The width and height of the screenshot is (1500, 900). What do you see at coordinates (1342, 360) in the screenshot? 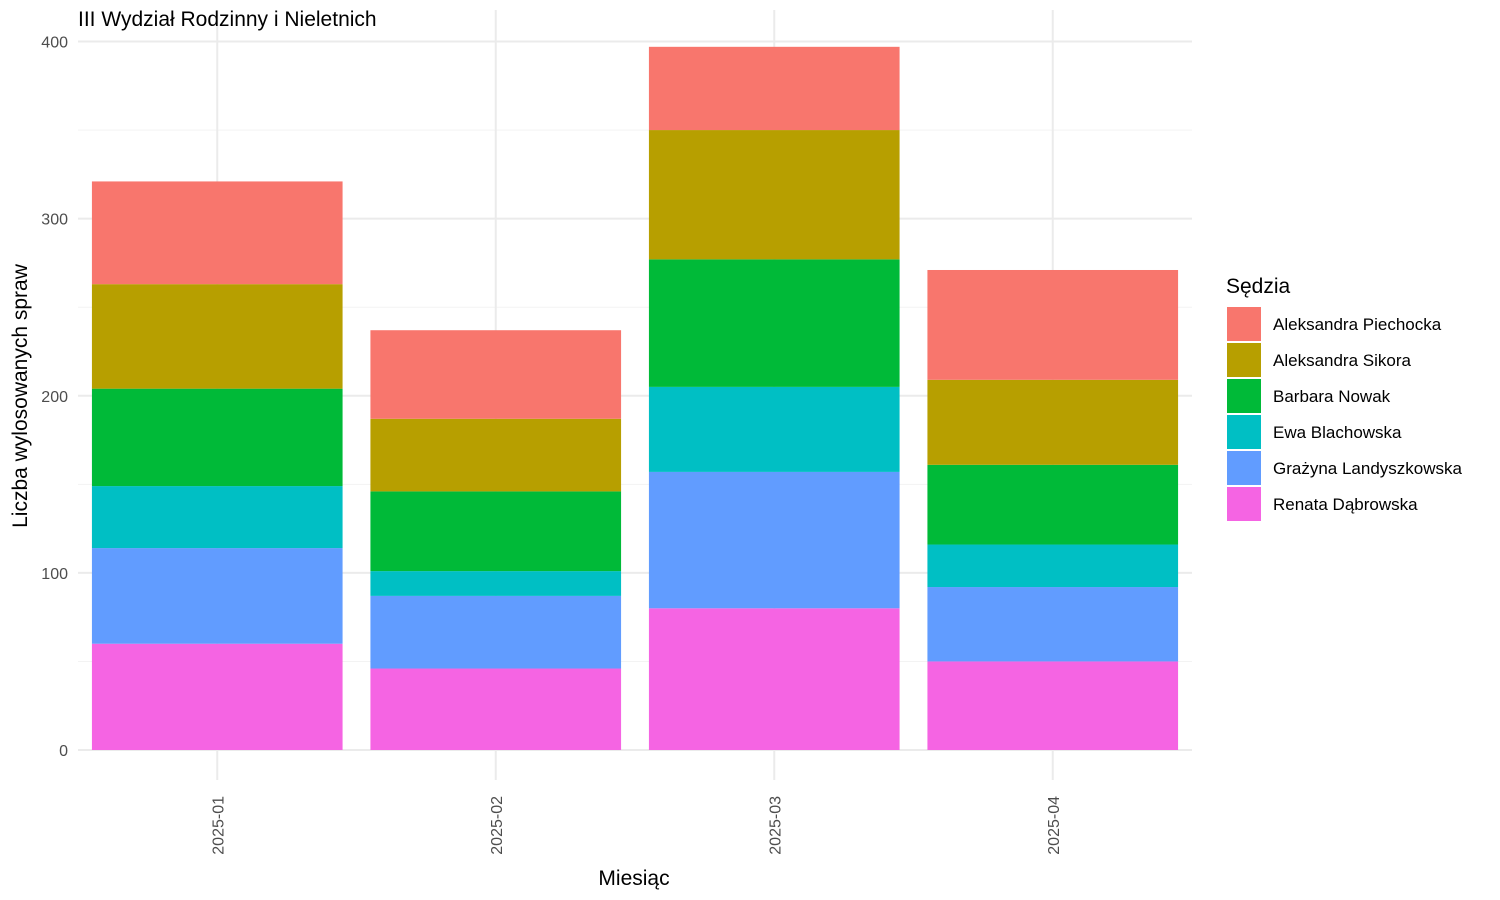
I see `legend-label: Aleksandra Sikora` at bounding box center [1342, 360].